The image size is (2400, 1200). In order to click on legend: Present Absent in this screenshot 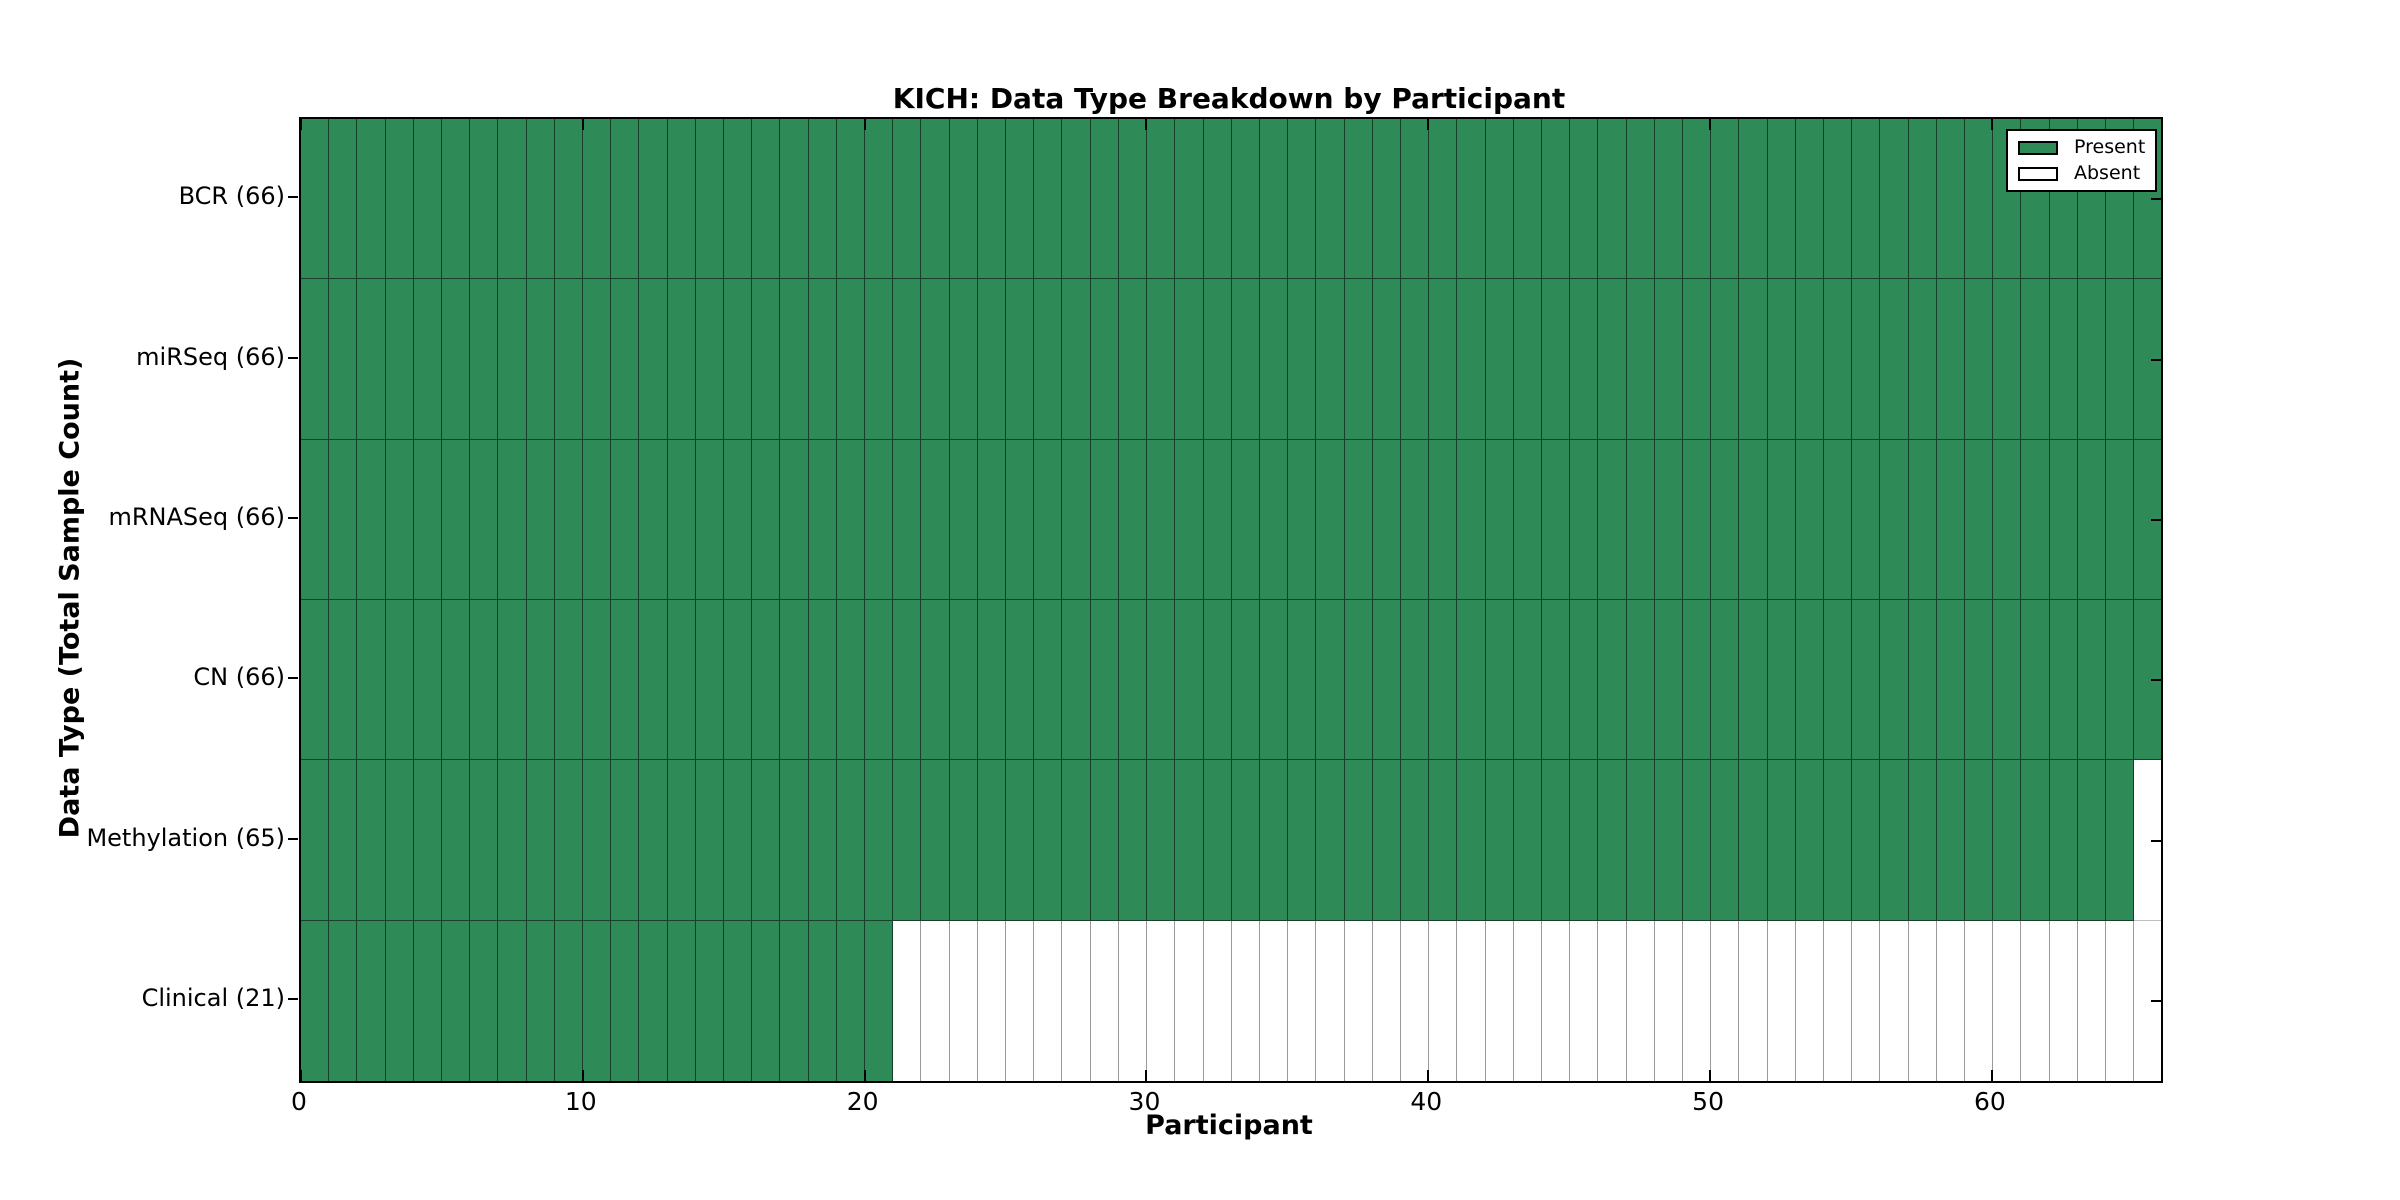, I will do `click(2082, 160)`.